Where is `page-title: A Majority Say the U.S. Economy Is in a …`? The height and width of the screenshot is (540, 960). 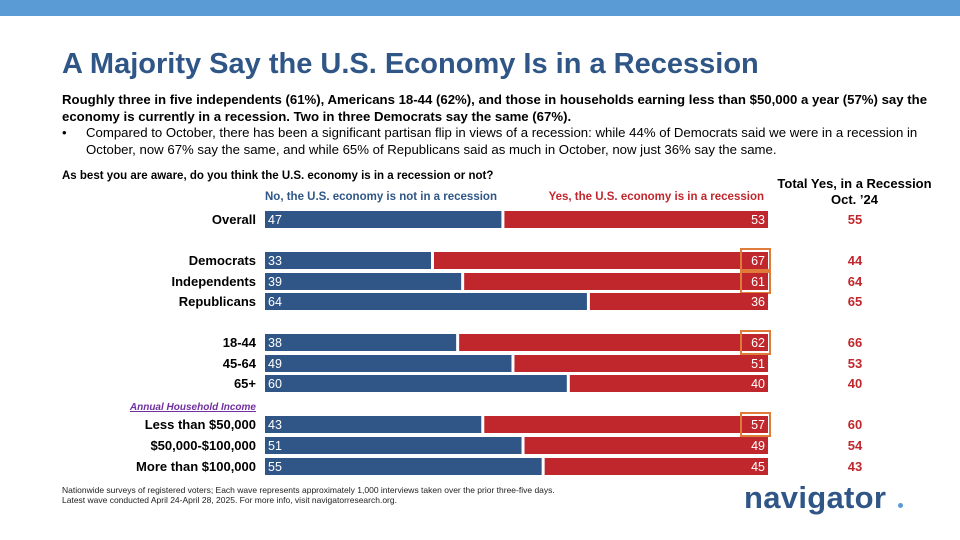
page-title: A Majority Say the U.S. Economy Is in a … is located at coordinates (410, 64).